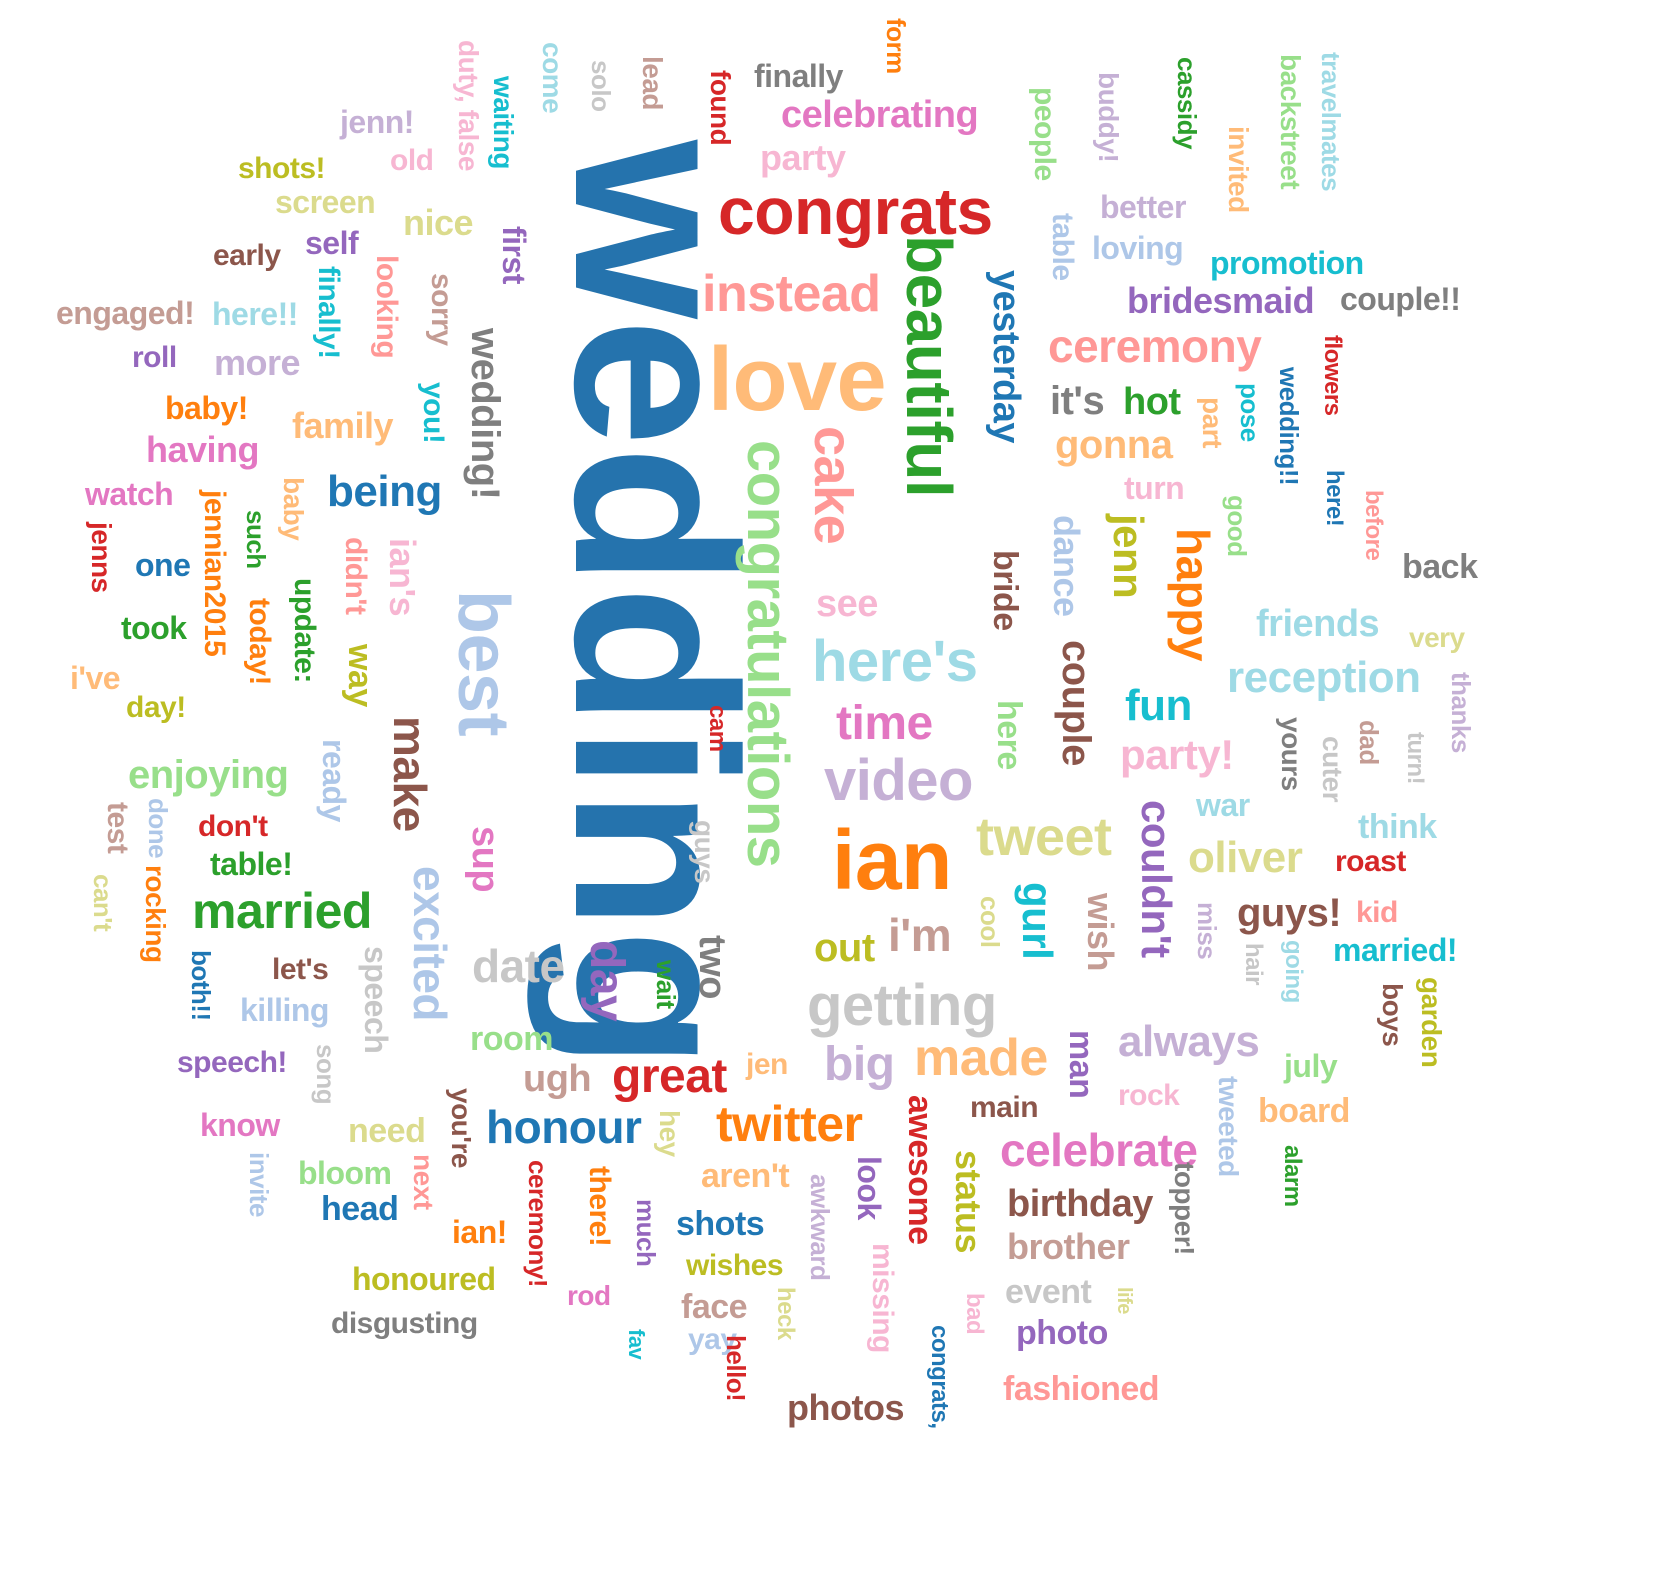  Describe the element at coordinates (1290, 122) in the screenshot. I see `word: backstreet` at that location.